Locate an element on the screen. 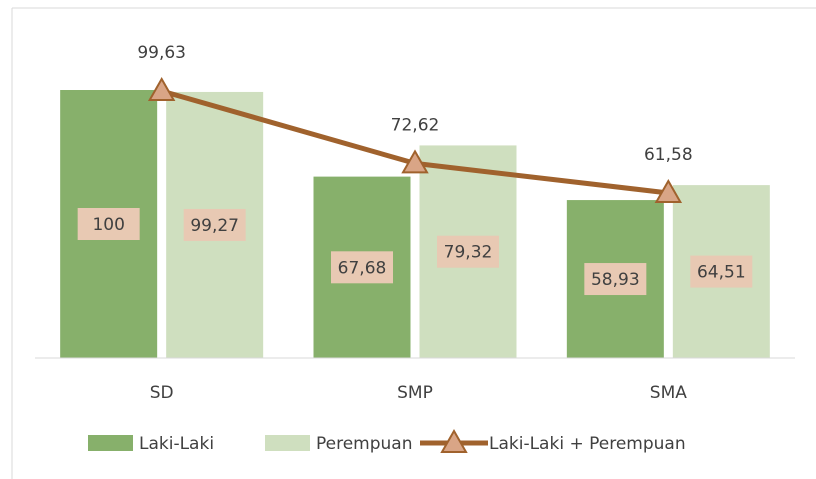 This screenshot has width=816, height=479. bar-value-label: 79,32 is located at coordinates (468, 253).